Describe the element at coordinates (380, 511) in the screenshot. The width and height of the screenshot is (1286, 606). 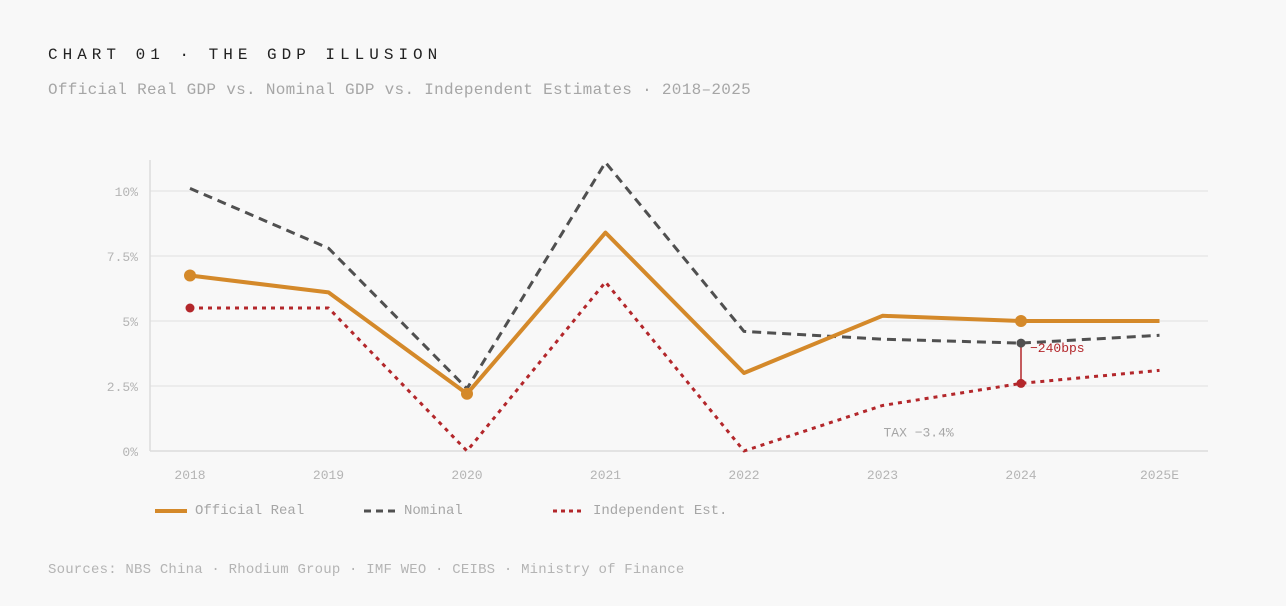
I see `legend-swatch-nominal` at that location.